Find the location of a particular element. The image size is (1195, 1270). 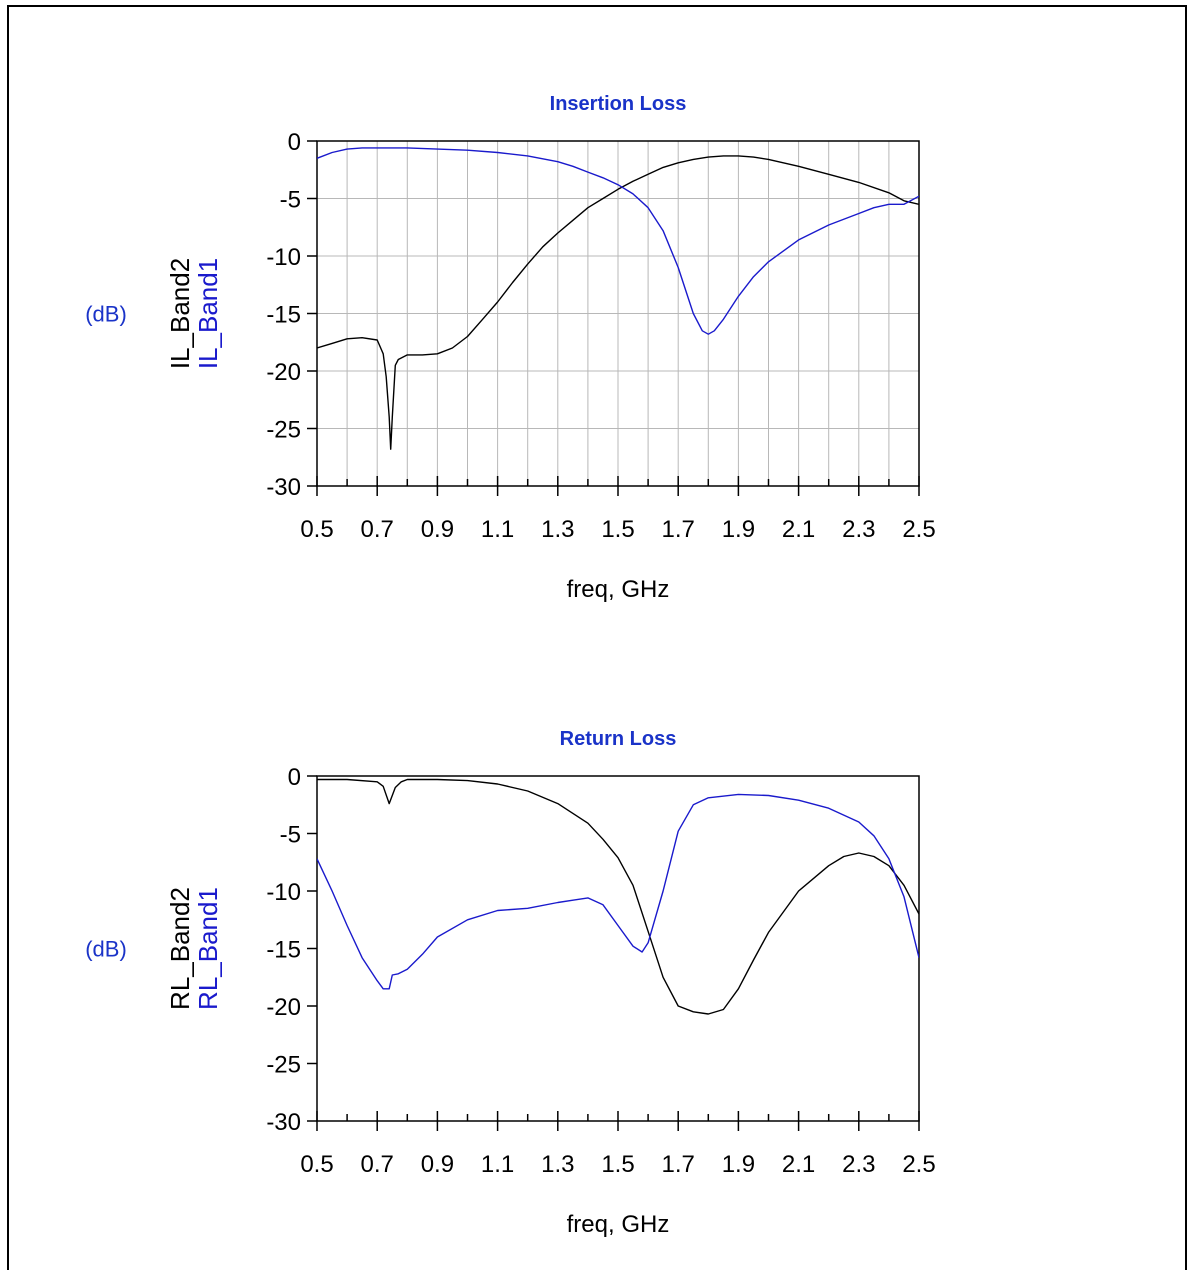

series-label-rl-band1: RL_Band1 is located at coordinates (208, 948).